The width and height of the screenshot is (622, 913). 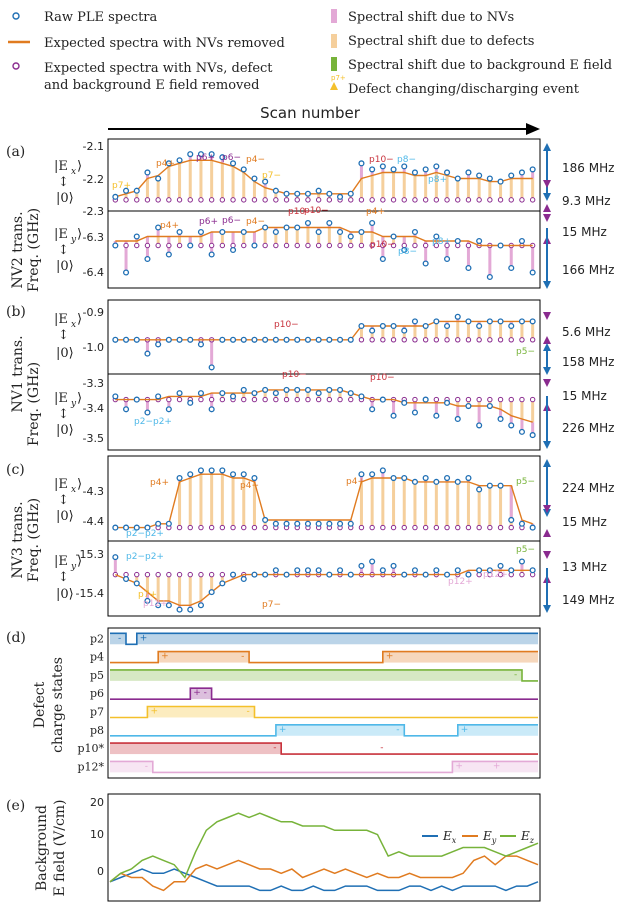 I want to click on panel-b-tick-4: -3.4, so click(x=93, y=408).